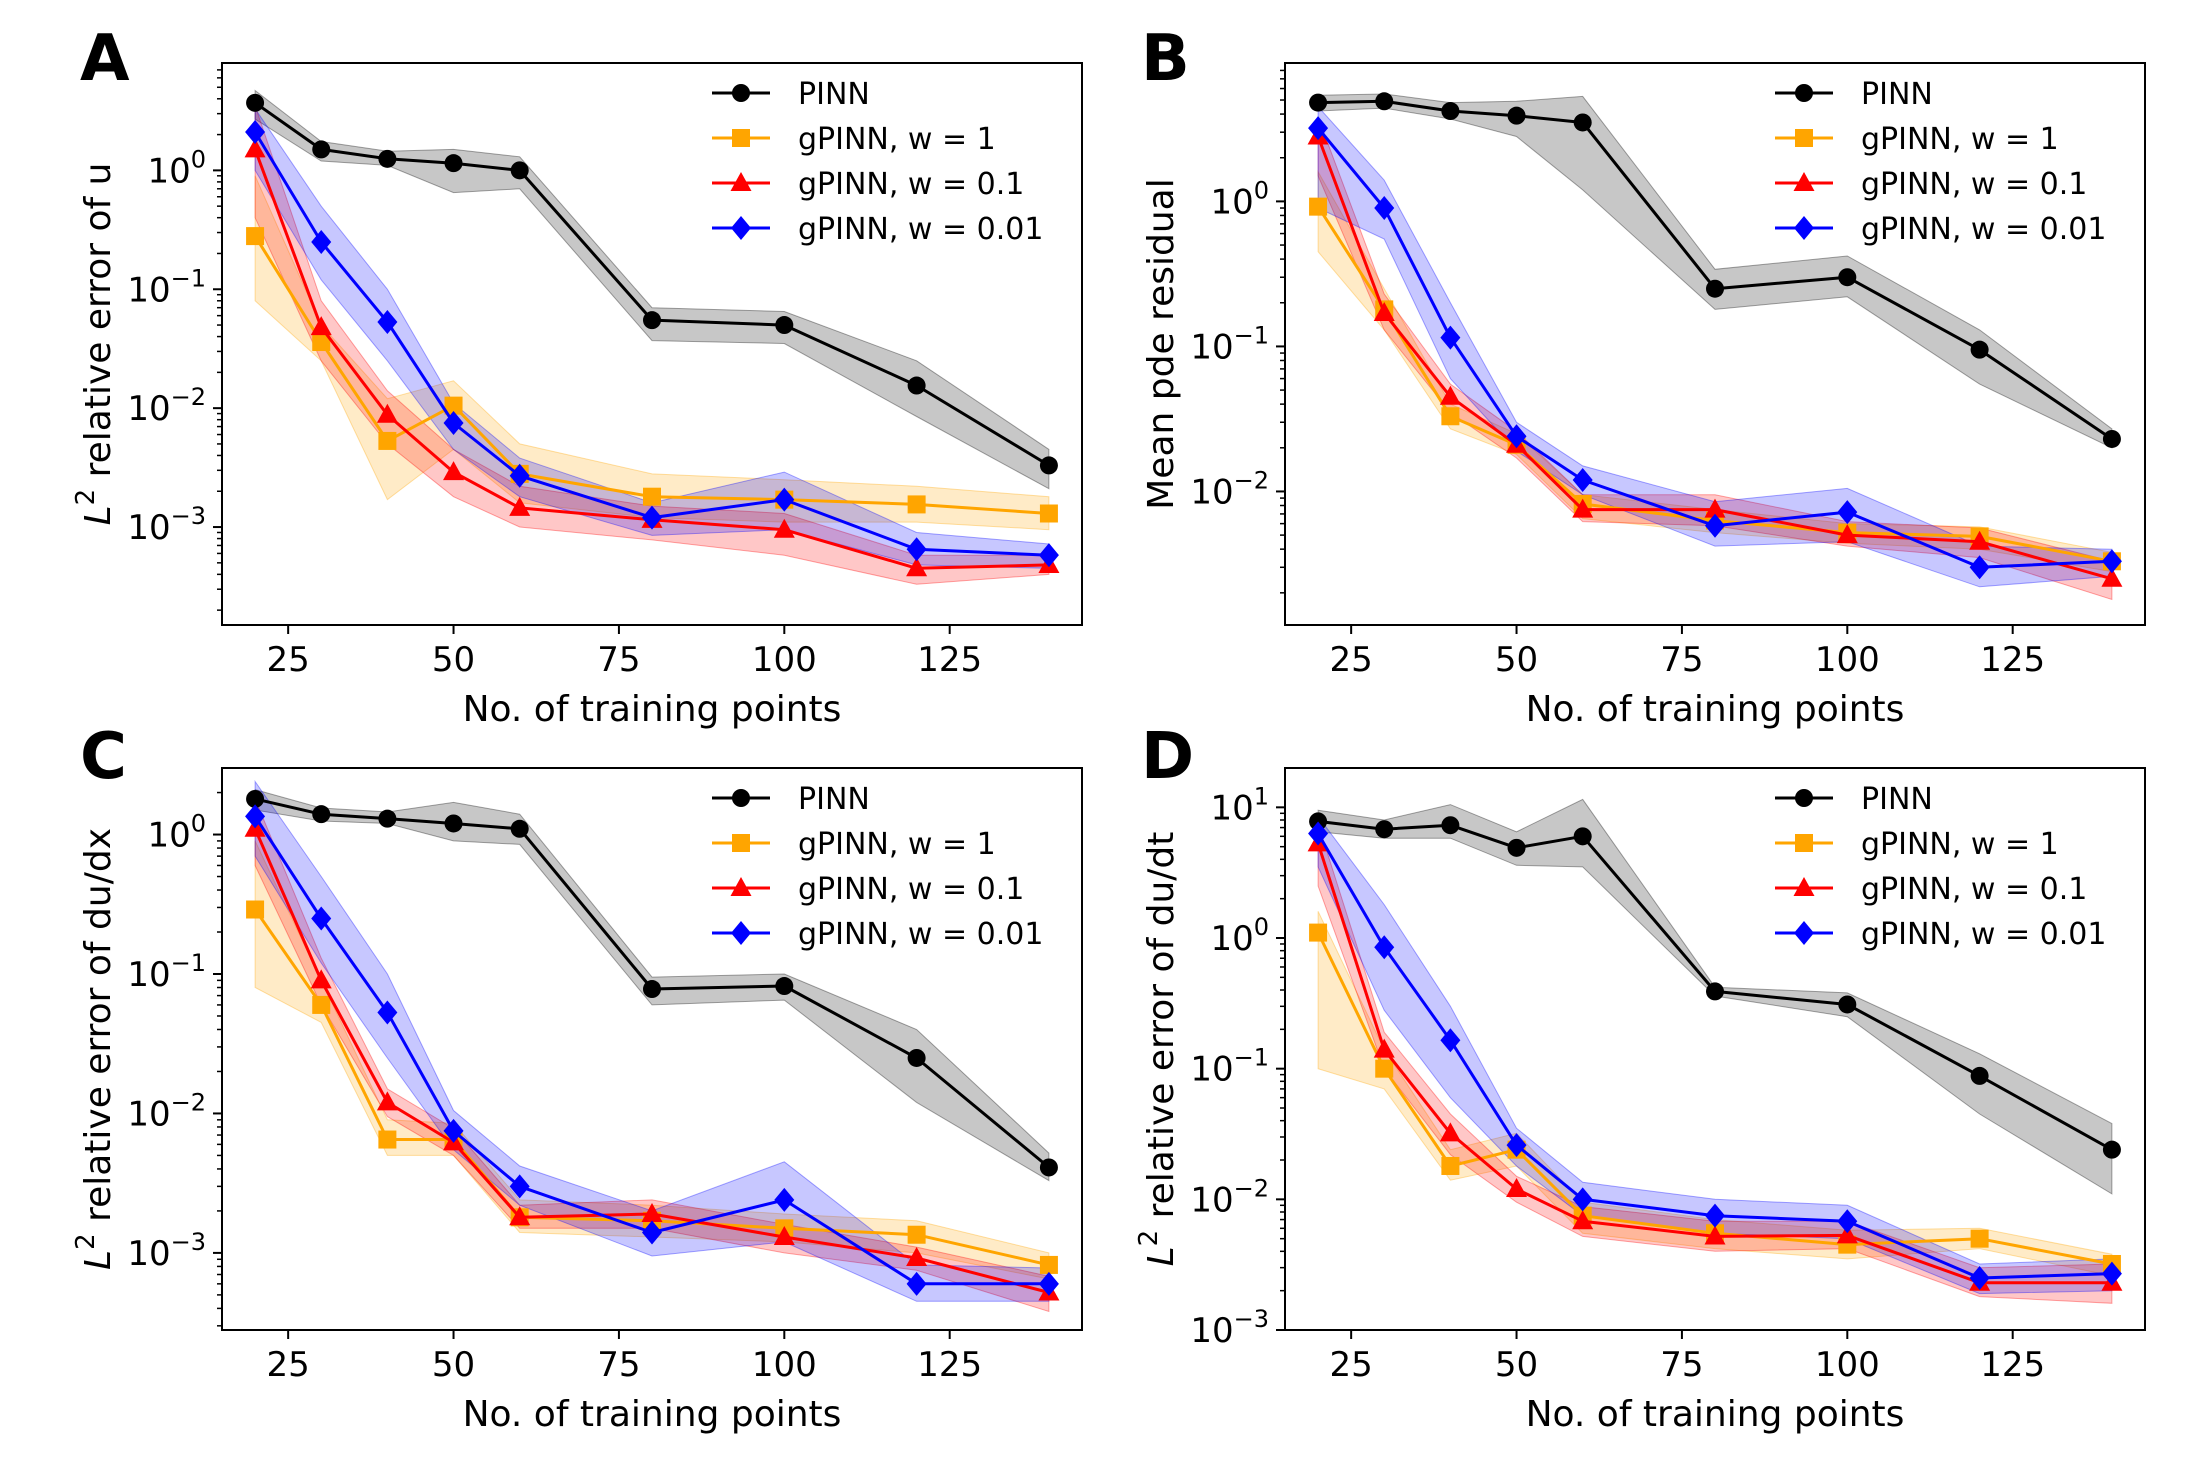 The image size is (2196, 1478). Describe the element at coordinates (911, 184) in the screenshot. I see `legend-label: gPINN, w = 0.1` at that location.